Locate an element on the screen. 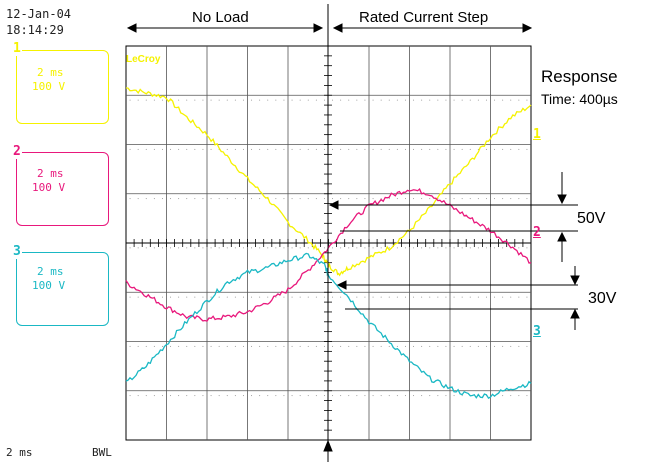  channel-3-timebase: 2 ms is located at coordinates (50, 271).